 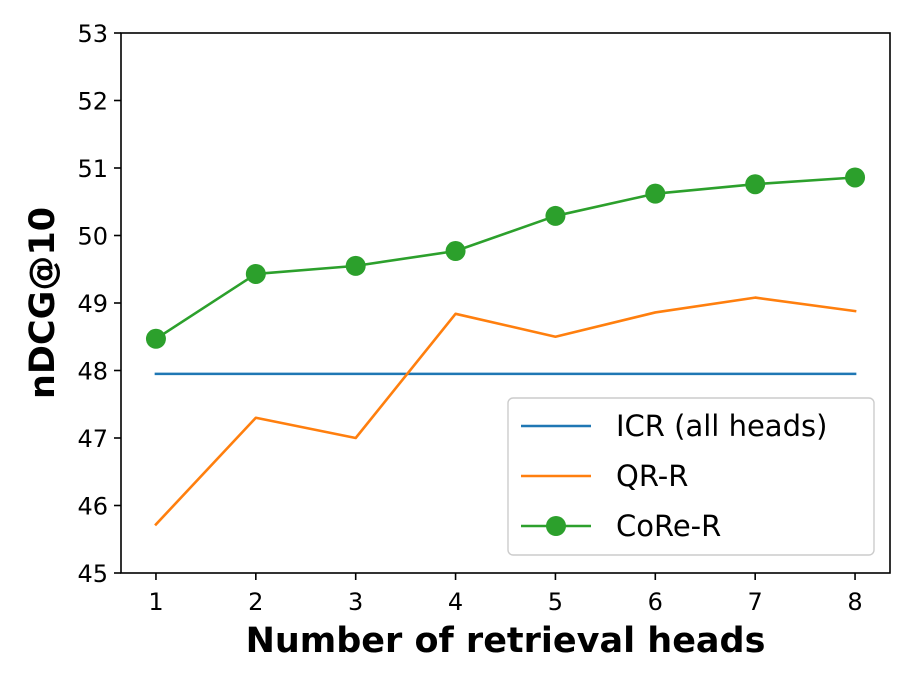 I want to click on y-axis-label: nDCG@10, so click(x=43, y=303).